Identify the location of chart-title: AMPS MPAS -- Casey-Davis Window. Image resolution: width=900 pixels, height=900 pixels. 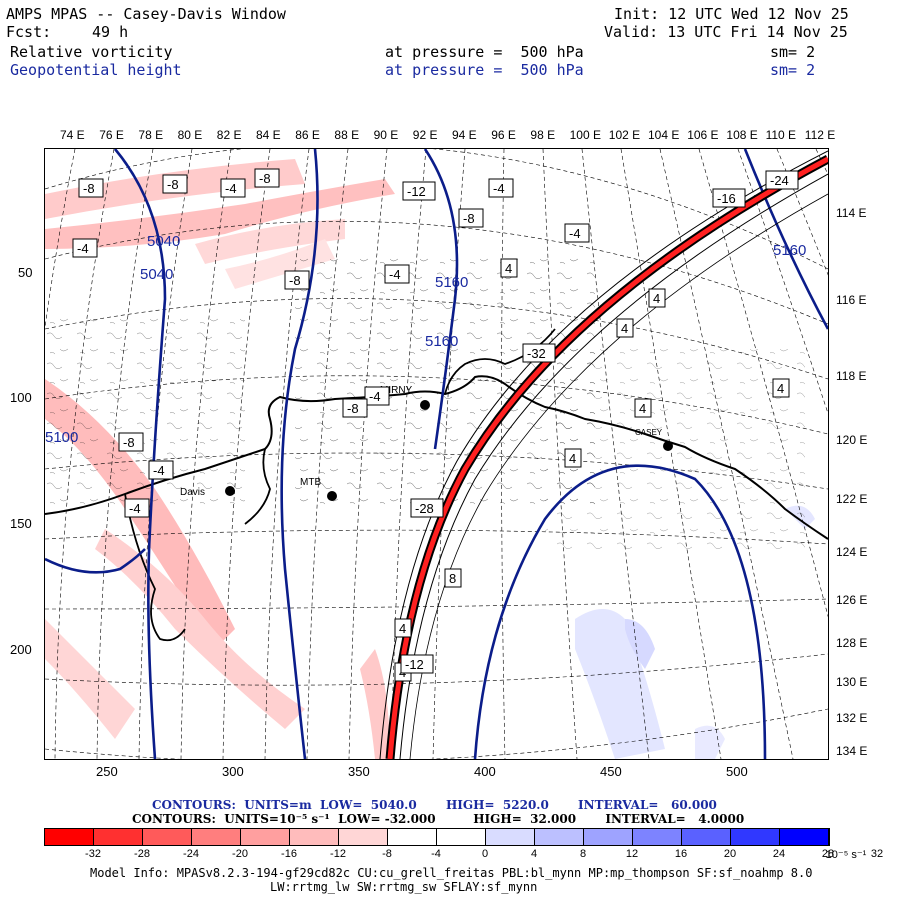
(146, 14).